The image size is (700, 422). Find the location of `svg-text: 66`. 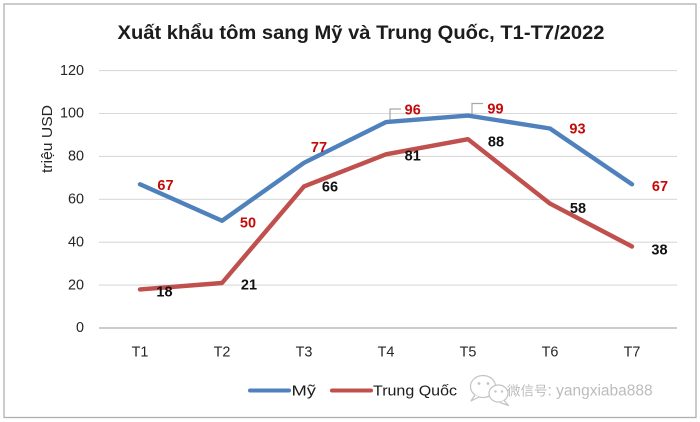

svg-text: 66 is located at coordinates (330, 188).